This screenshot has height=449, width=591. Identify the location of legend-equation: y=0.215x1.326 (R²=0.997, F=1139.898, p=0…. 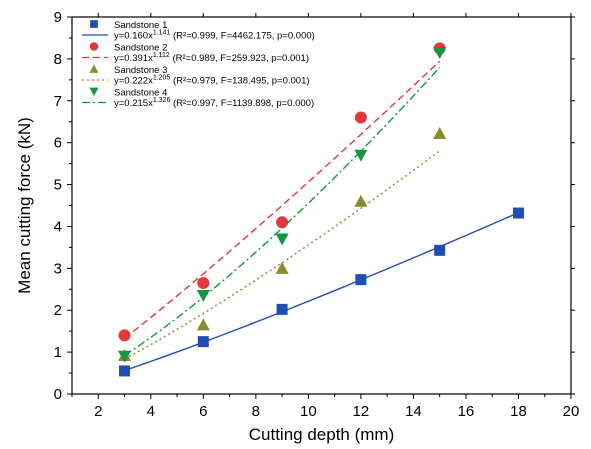
(214, 103).